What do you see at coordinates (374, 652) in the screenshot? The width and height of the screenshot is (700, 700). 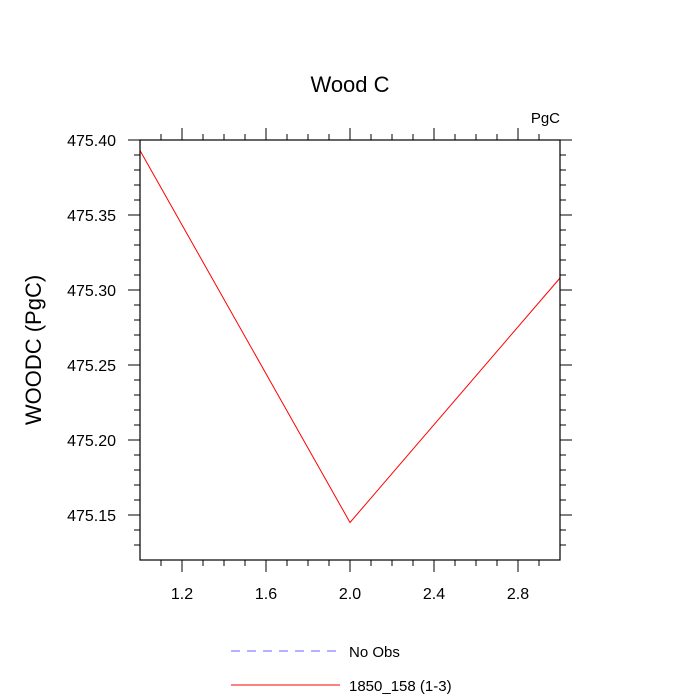 I see `legend-label: No Obs` at bounding box center [374, 652].